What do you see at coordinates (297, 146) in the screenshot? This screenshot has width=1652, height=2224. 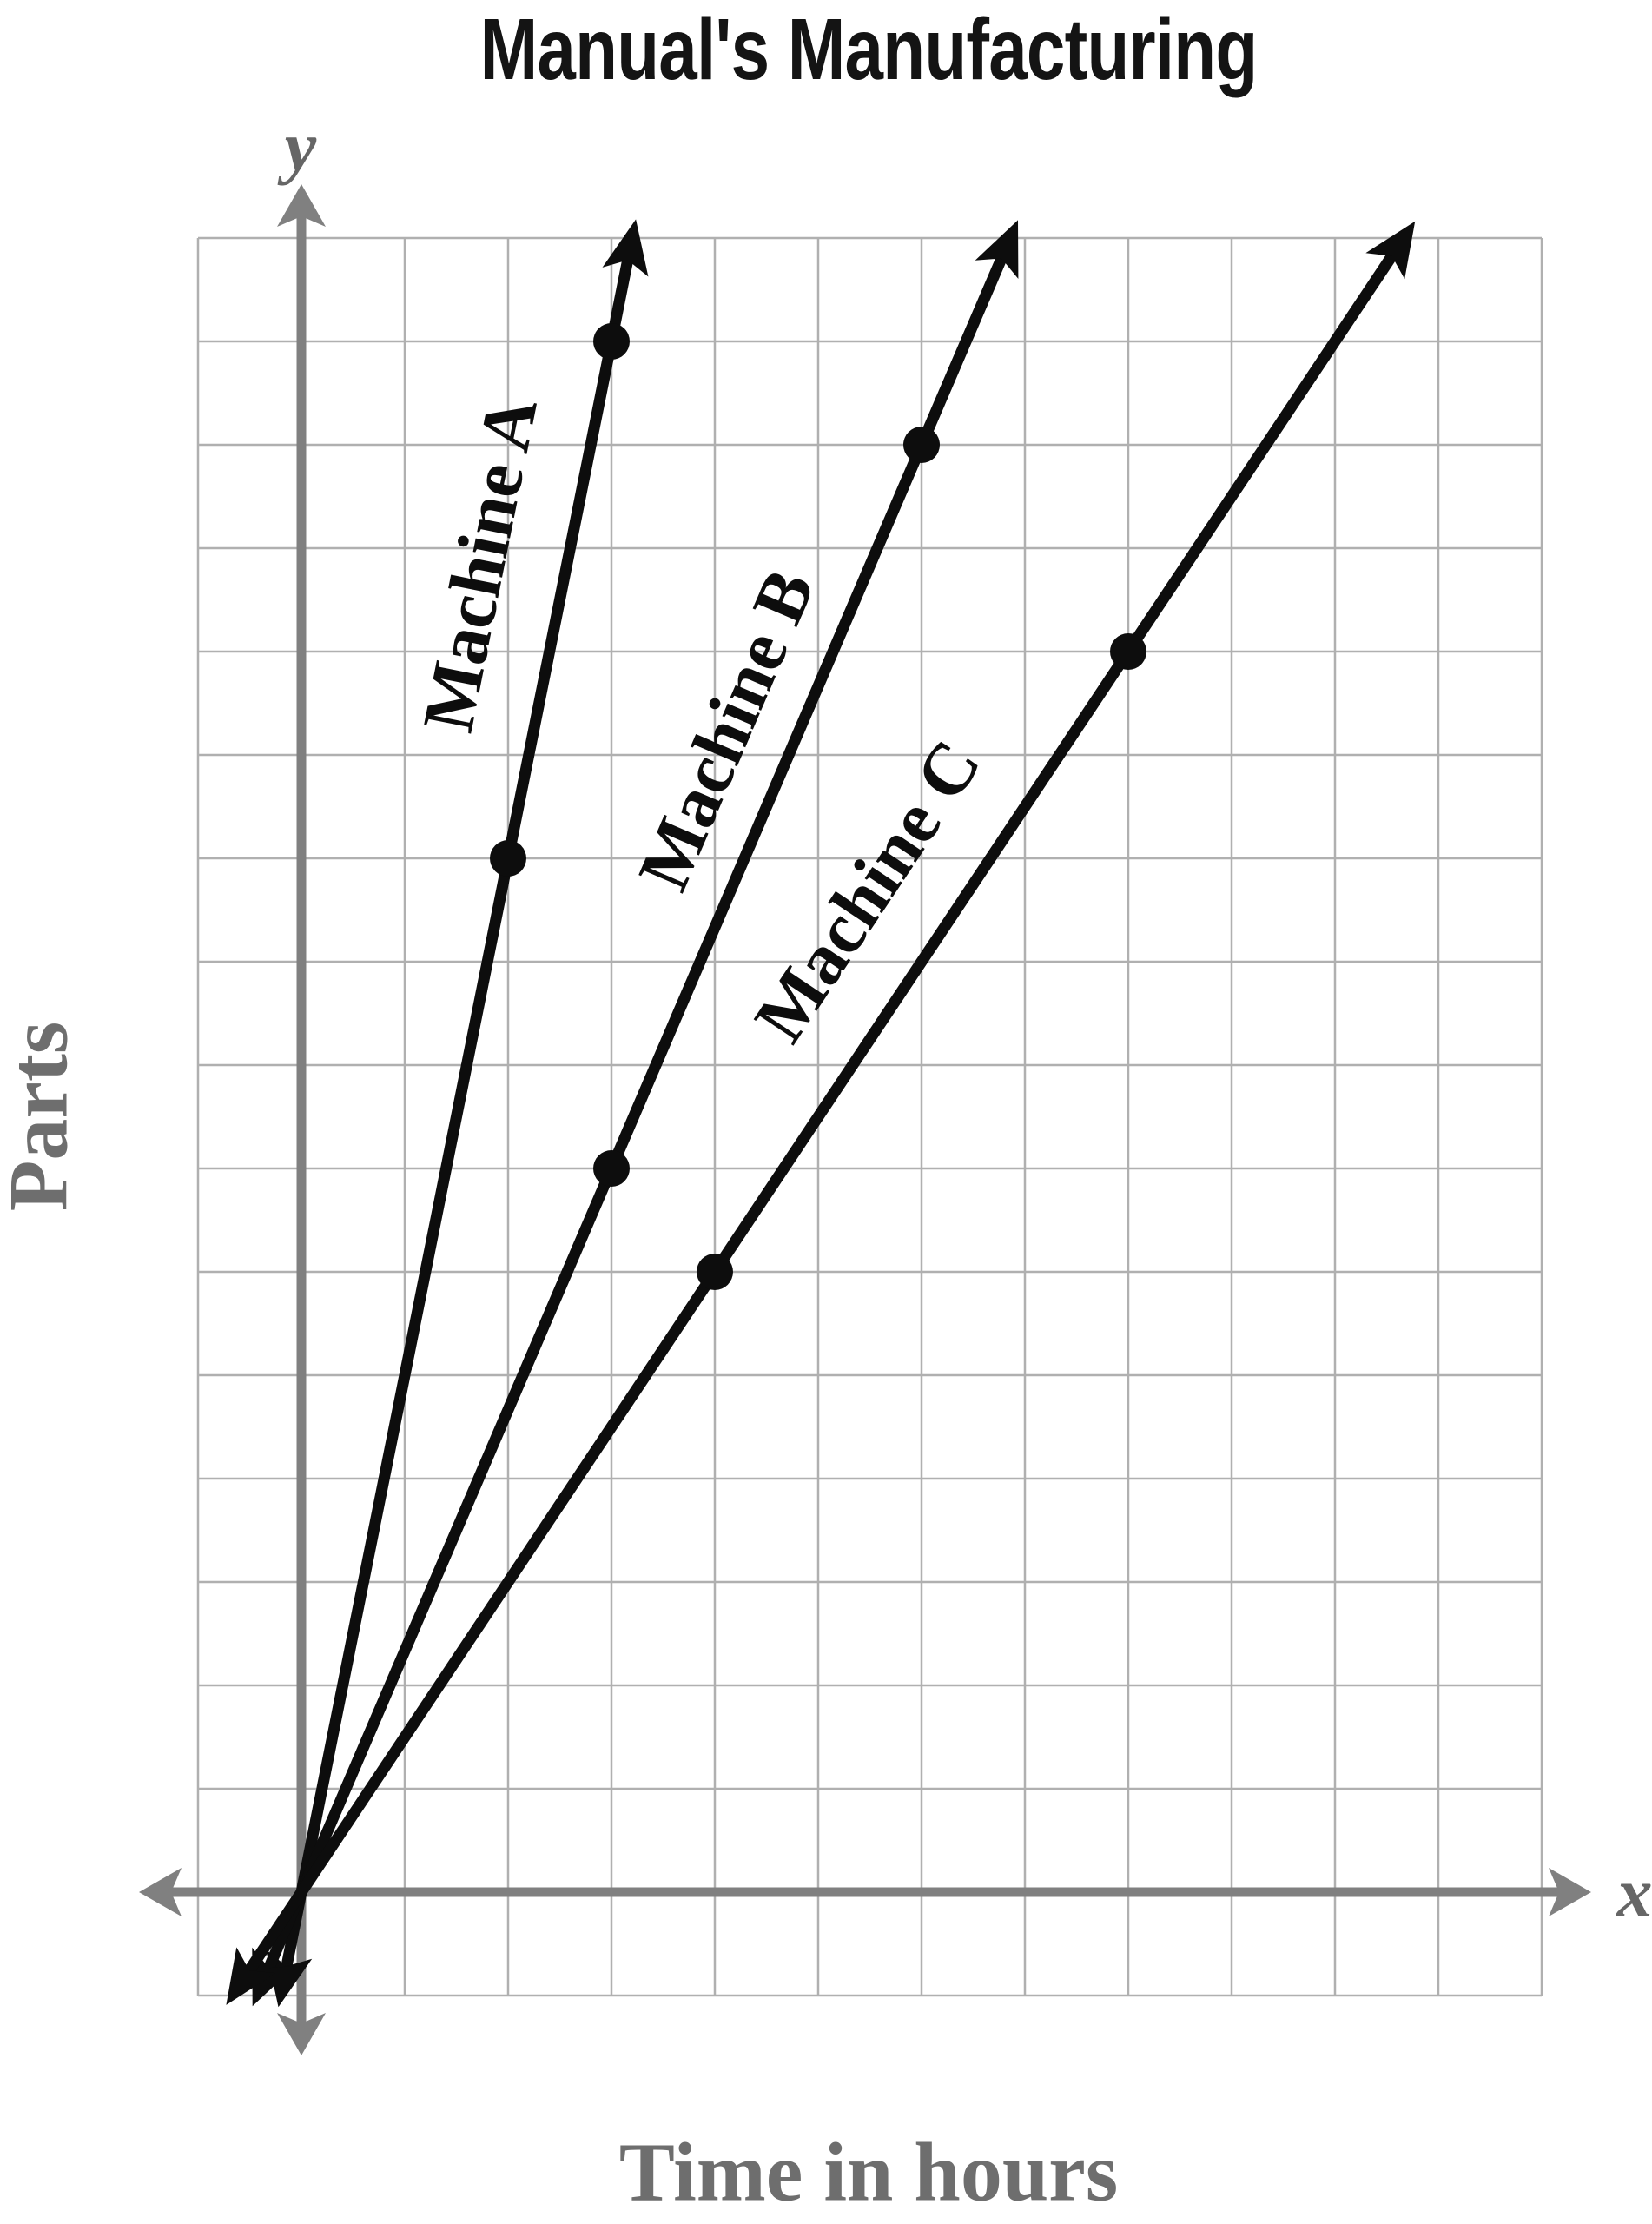 I see `y-axis-symbol: y` at bounding box center [297, 146].